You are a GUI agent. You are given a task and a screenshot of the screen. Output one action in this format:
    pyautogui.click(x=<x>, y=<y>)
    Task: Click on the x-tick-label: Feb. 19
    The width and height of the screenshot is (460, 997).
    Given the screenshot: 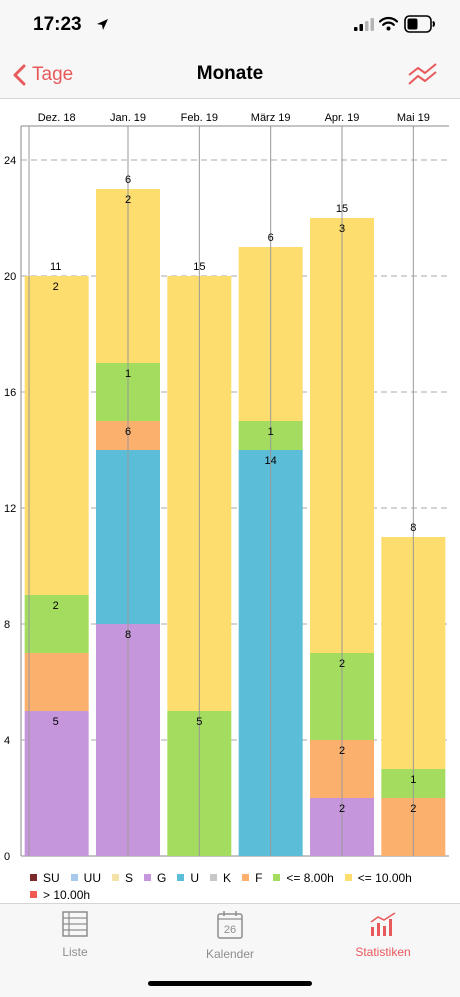 What is the action you would take?
    pyautogui.click(x=199, y=118)
    